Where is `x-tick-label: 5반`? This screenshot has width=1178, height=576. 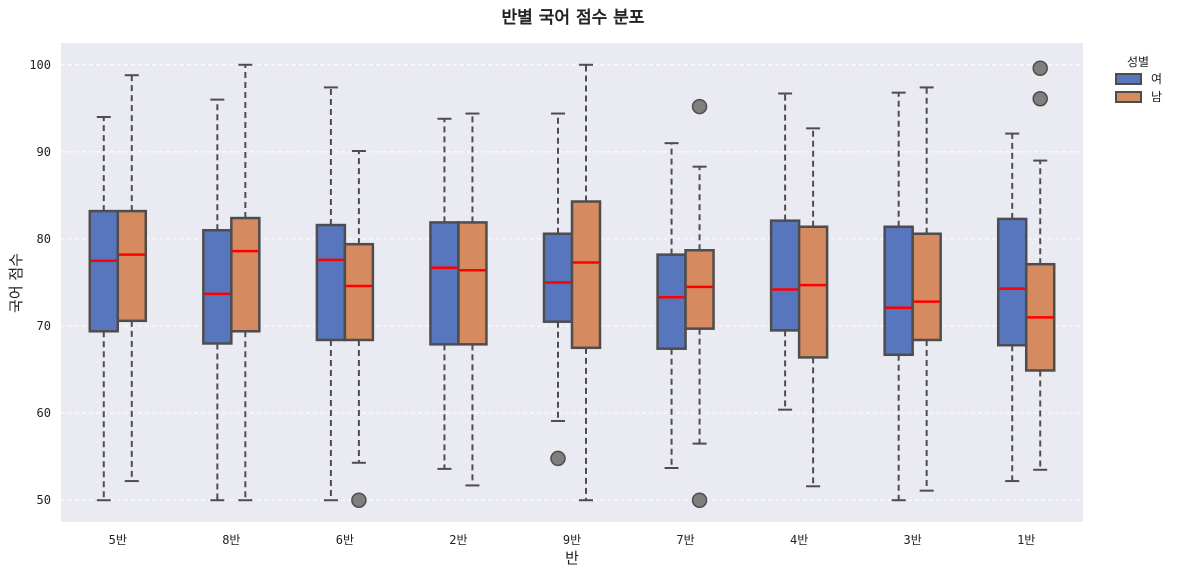 x-tick-label: 5반 is located at coordinates (118, 540).